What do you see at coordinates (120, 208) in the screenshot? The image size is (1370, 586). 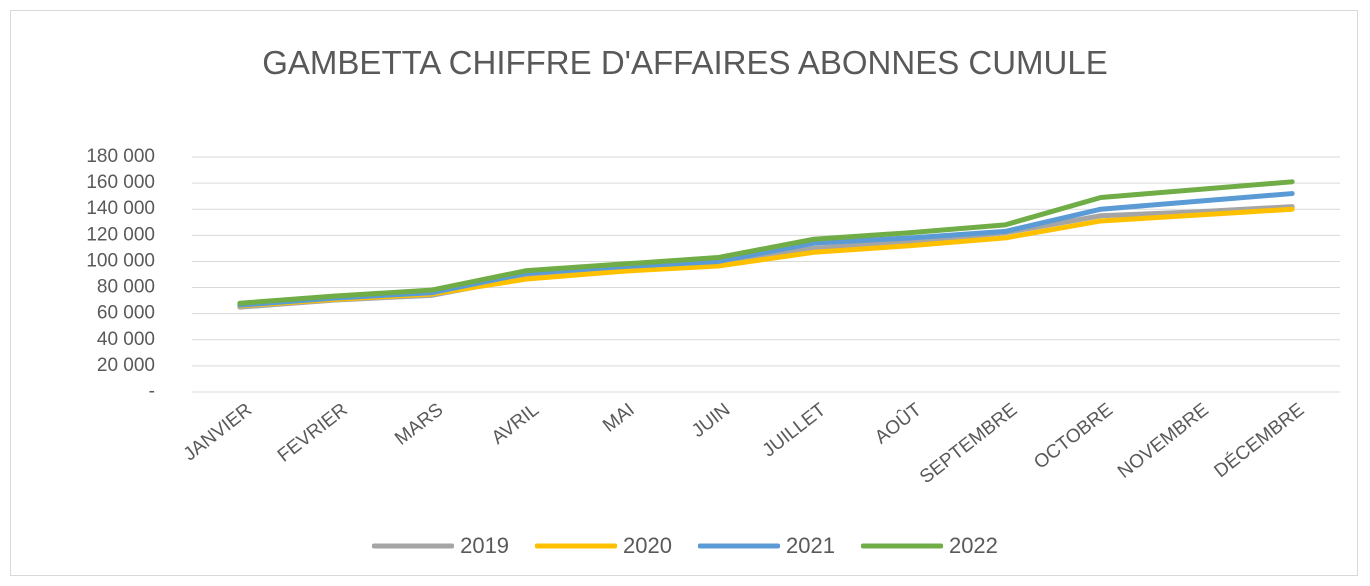 I see `y-tick-label: 140 000` at bounding box center [120, 208].